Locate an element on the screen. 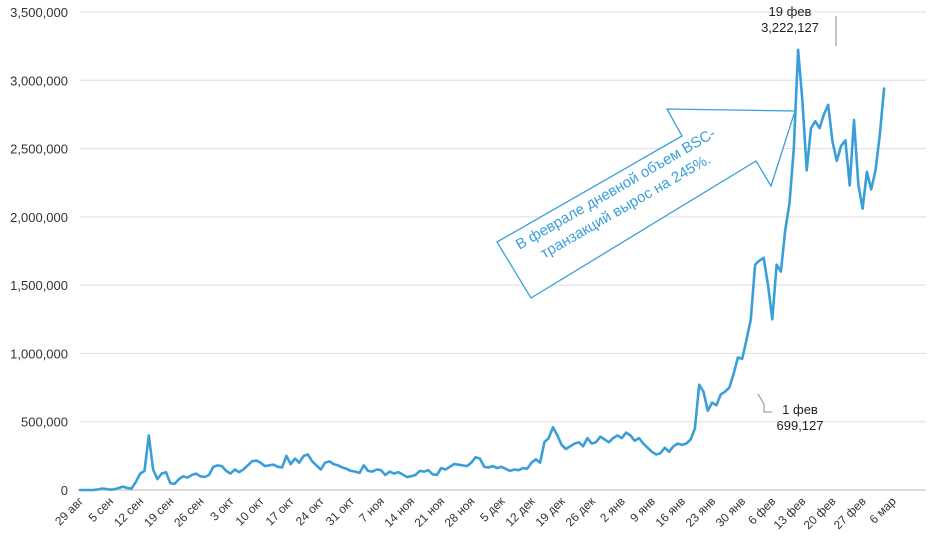  x-tick-label: 21 ноя is located at coordinates (430, 512).